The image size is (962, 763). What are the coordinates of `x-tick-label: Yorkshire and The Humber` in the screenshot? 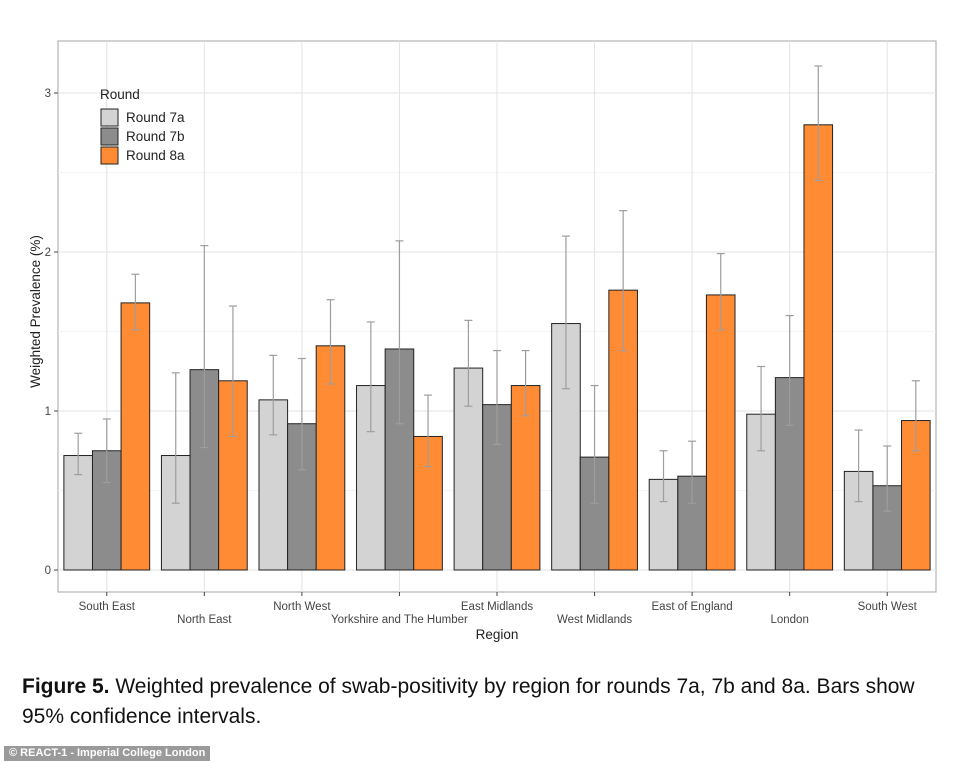 It's located at (399, 620).